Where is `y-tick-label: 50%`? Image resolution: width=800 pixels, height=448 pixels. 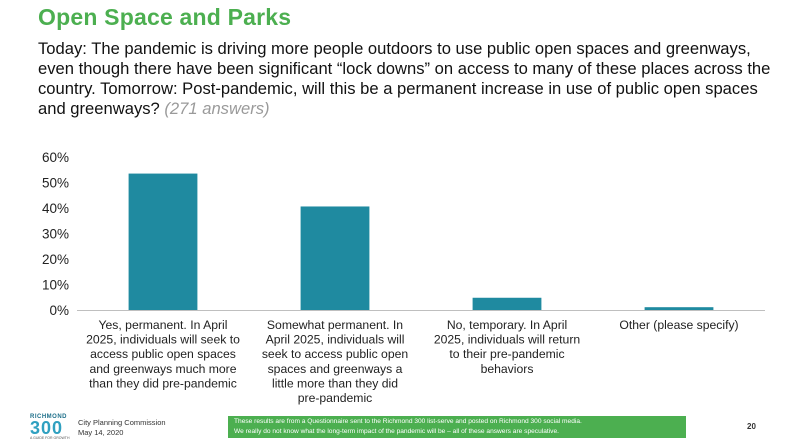
y-tick-label: 50% is located at coordinates (55, 183).